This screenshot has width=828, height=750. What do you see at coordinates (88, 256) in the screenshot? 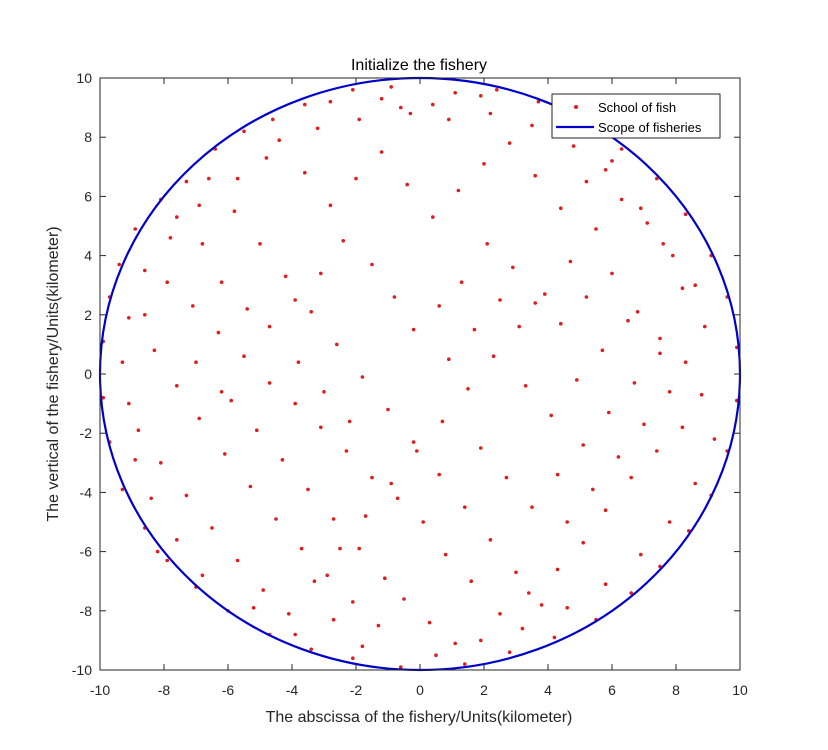
I see `y-tick-label: 4` at bounding box center [88, 256].